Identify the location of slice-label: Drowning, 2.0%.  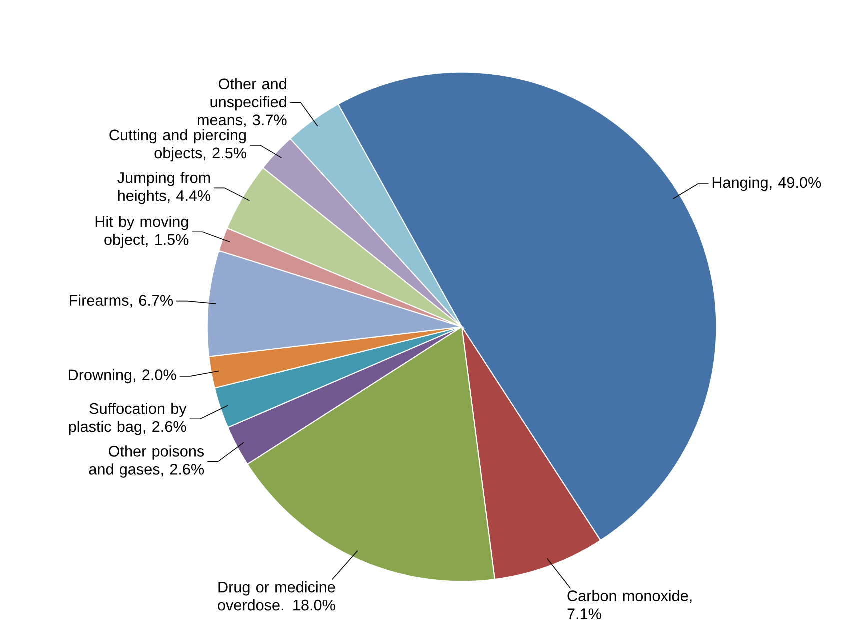
(122, 376).